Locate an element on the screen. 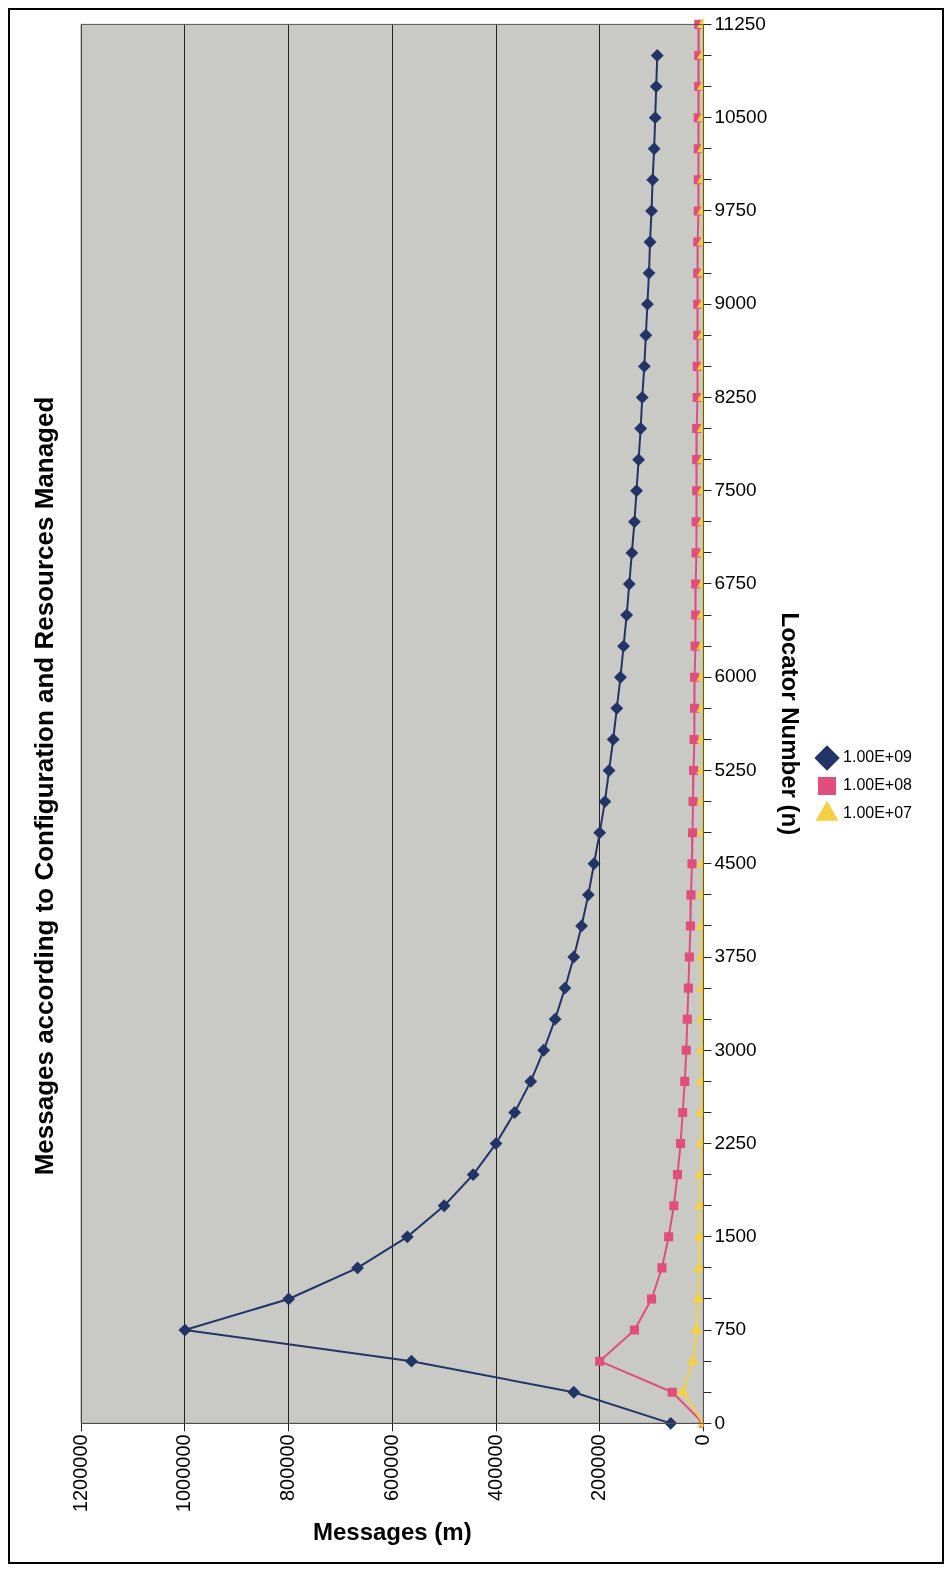  x-tick-label: 800000 is located at coordinates (287, 1468).